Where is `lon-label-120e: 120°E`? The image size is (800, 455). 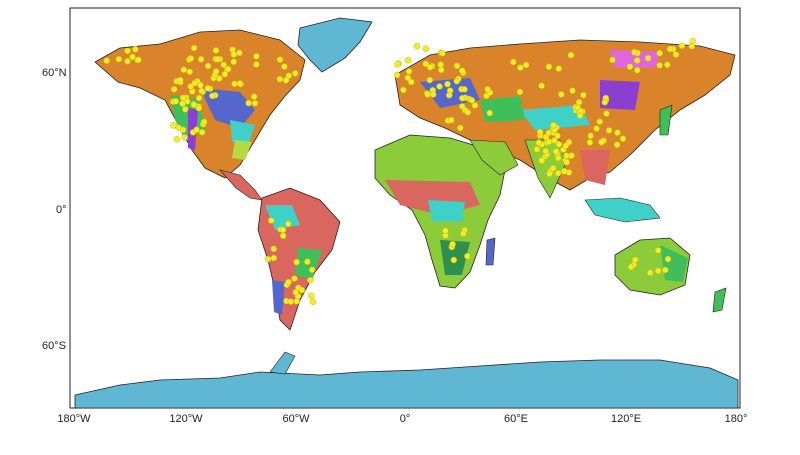
lon-label-120e: 120°E is located at coordinates (626, 419).